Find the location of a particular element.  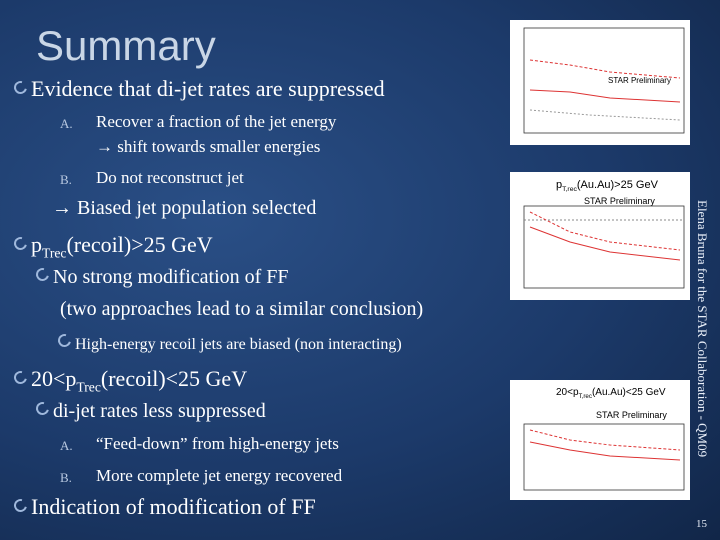

sub-bullet: No strong modification of FF is located at coordinates (162, 277).